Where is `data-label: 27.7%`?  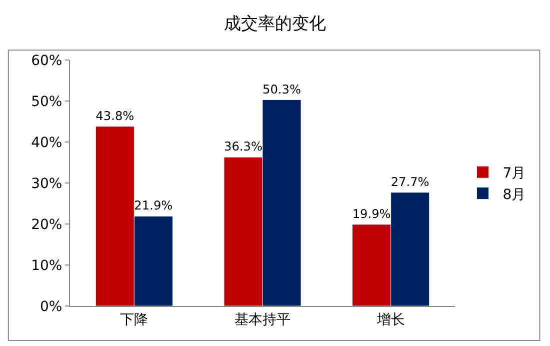
data-label: 27.7% is located at coordinates (410, 181).